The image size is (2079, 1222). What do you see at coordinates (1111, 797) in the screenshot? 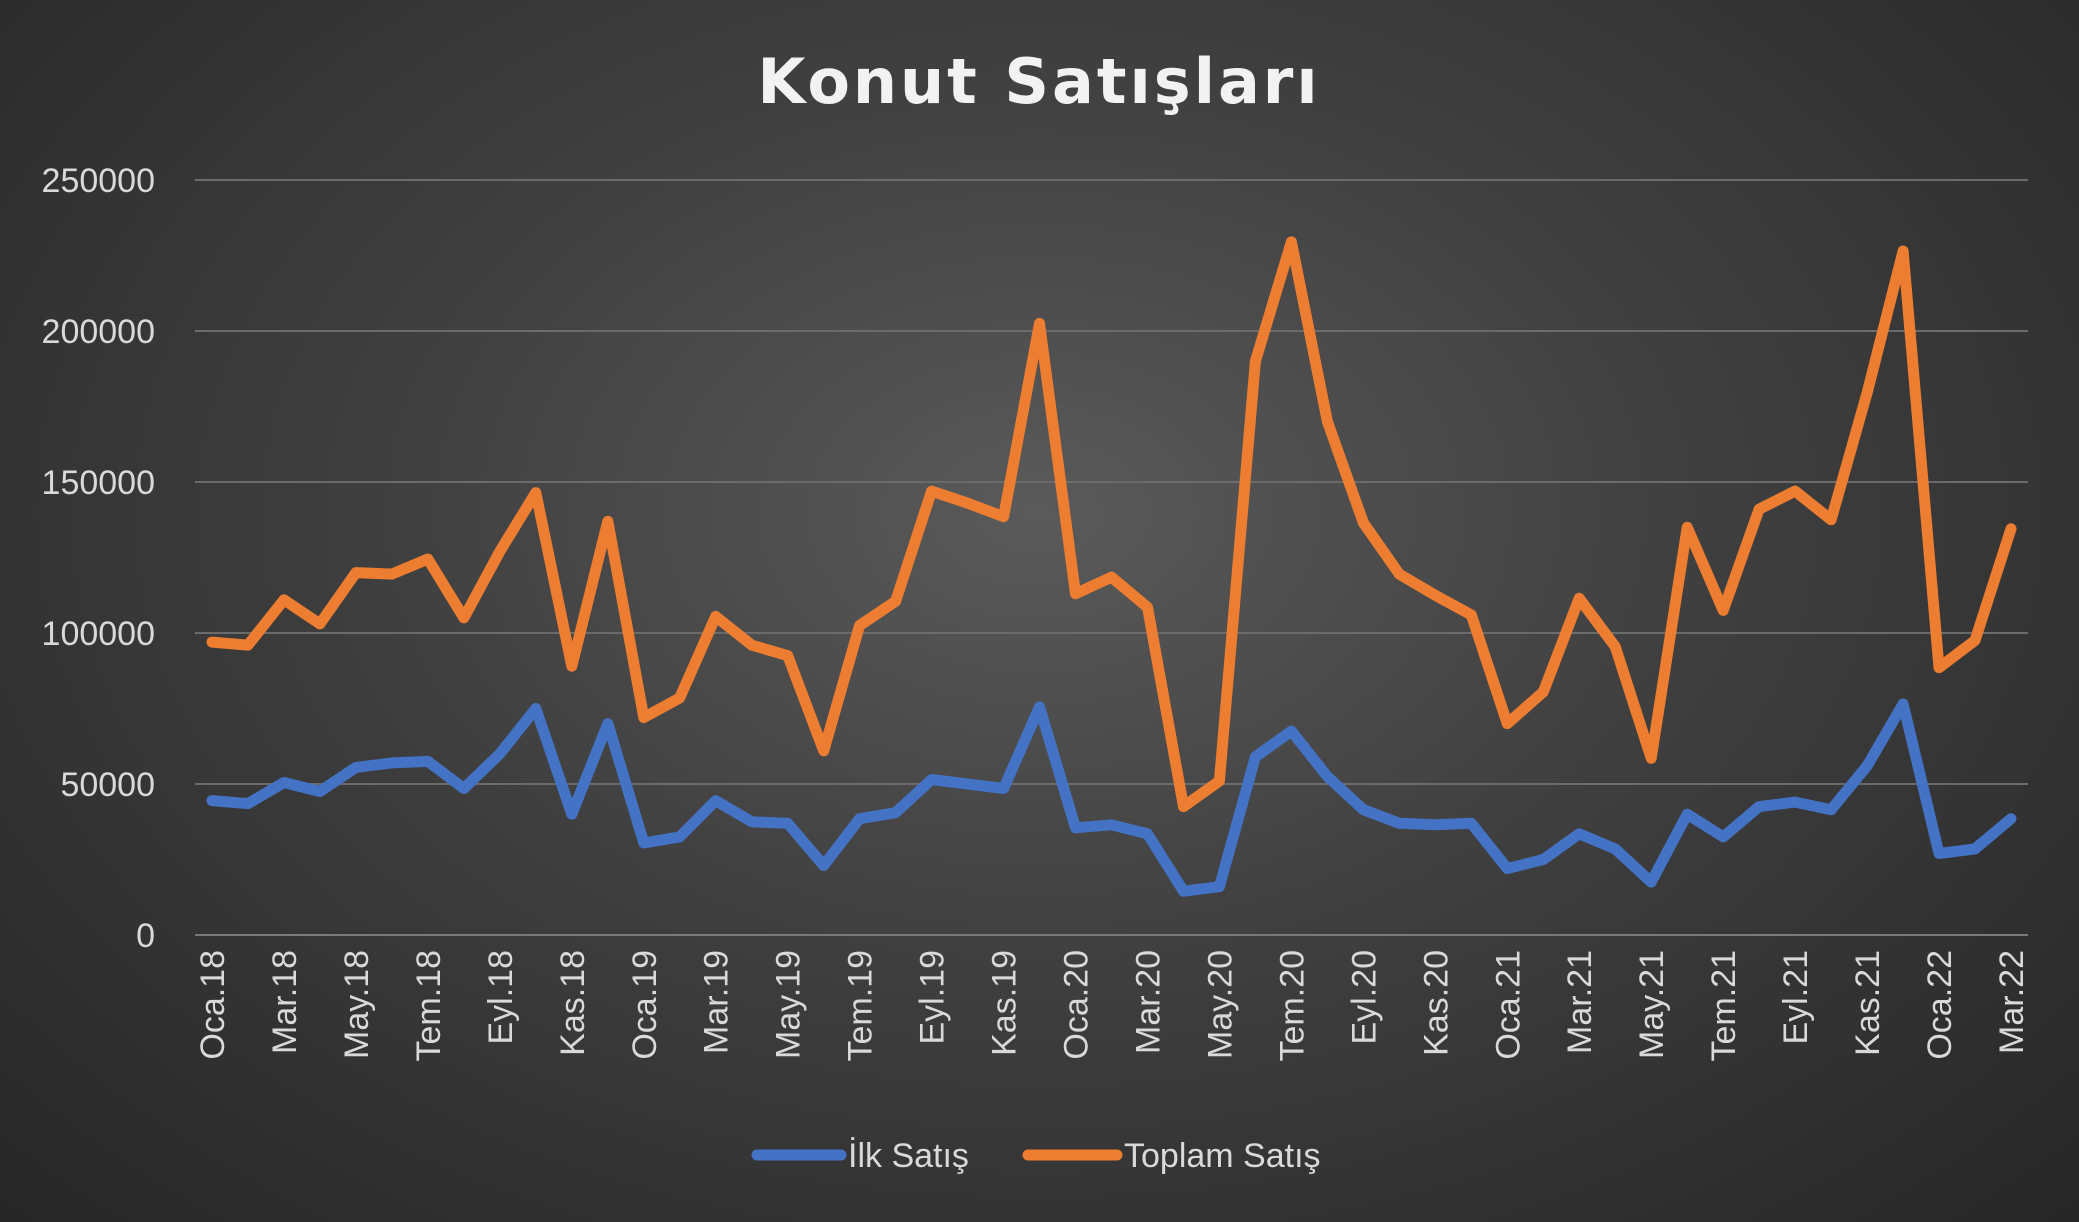
I see `series-line-ilk-satis` at bounding box center [1111, 797].